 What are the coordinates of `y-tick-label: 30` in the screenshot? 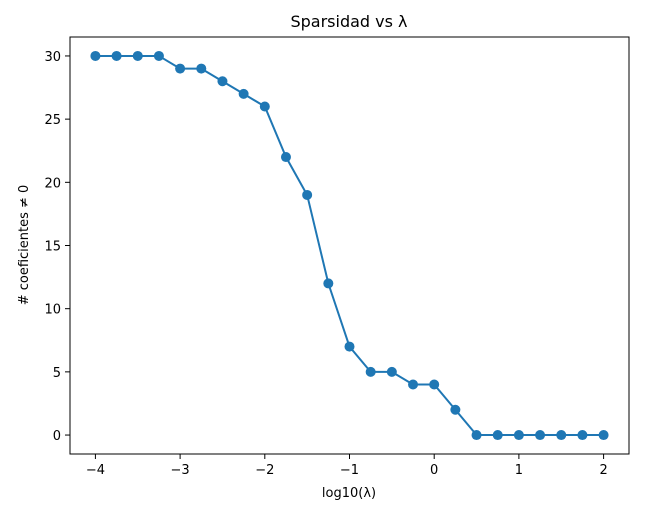 It's located at (52, 57).